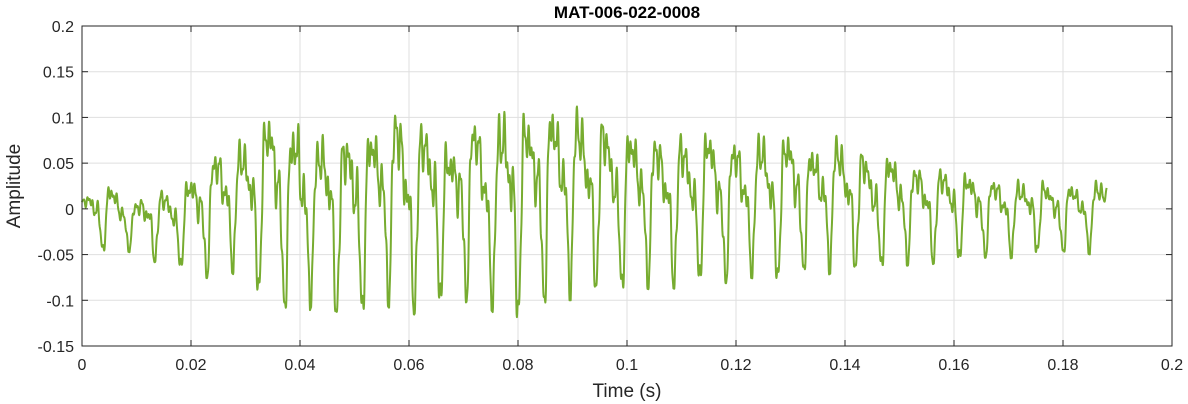 This screenshot has width=1188, height=404. I want to click on y-tick-label: 0.05, so click(58, 164).